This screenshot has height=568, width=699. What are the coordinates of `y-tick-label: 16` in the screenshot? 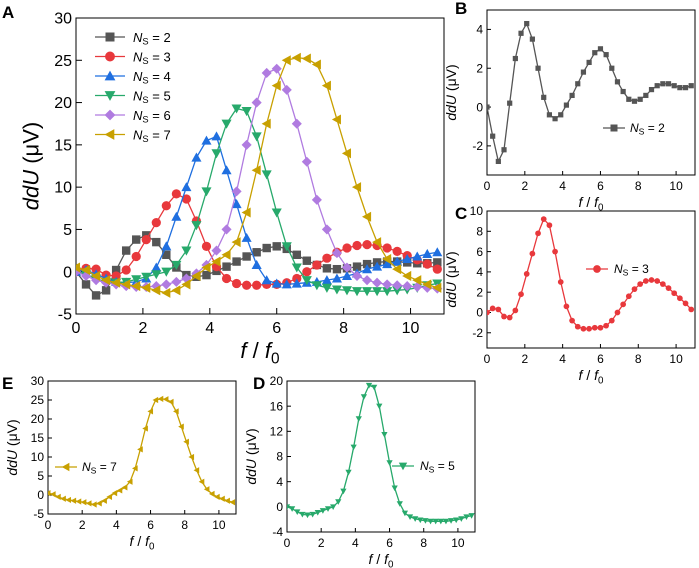 It's located at (277, 406).